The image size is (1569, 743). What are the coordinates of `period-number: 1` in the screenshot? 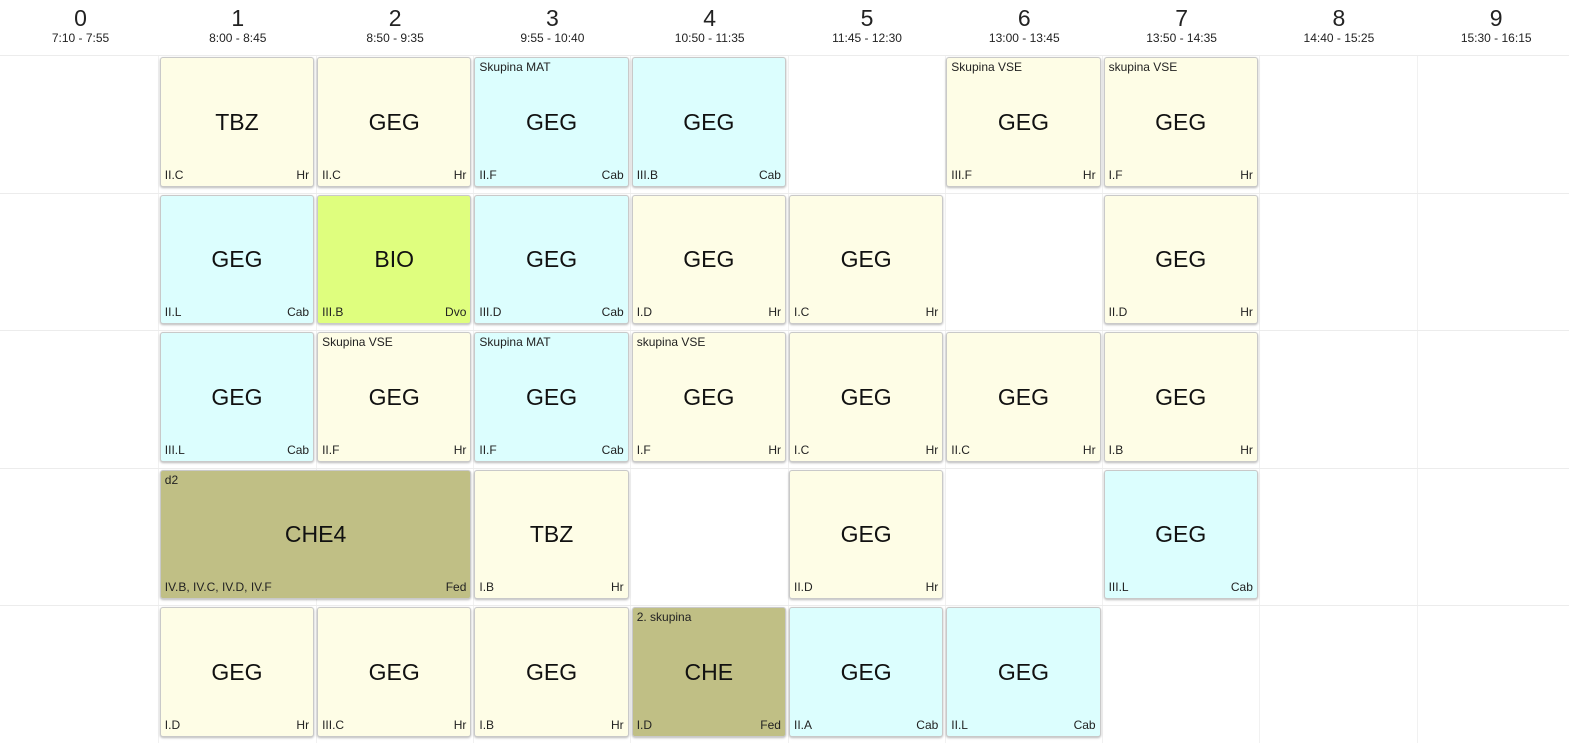 It's located at (238, 18).